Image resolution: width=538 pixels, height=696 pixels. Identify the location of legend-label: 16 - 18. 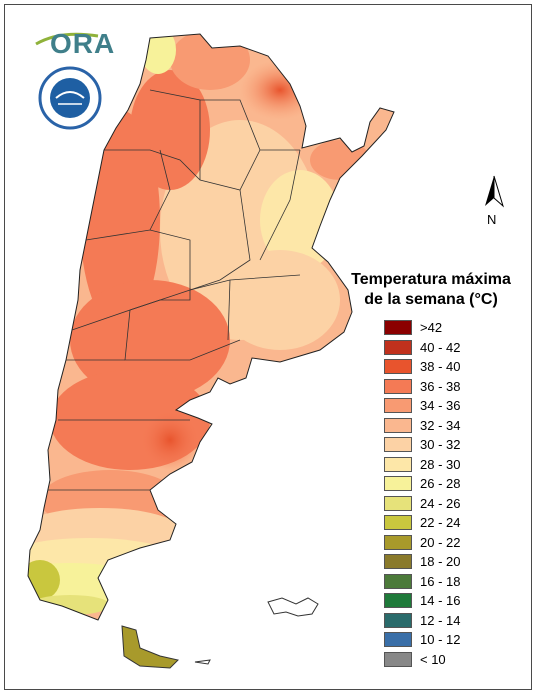
(440, 581).